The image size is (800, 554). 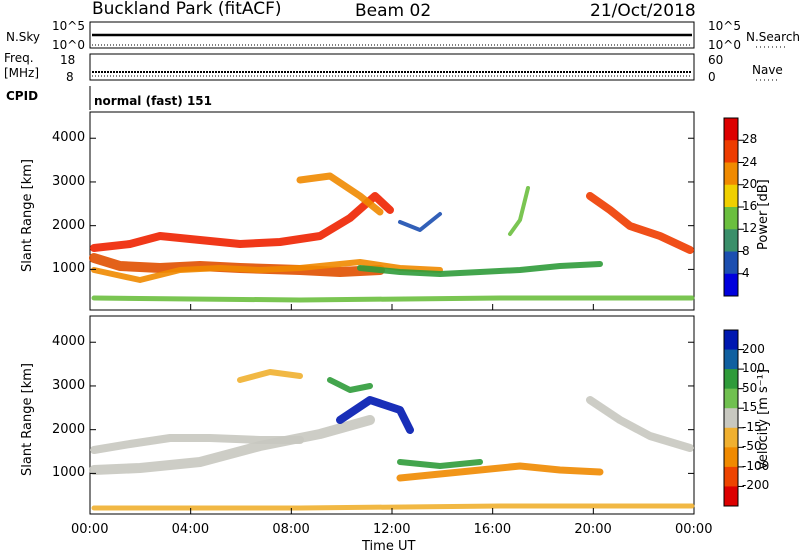 I want to click on x-tick-label-2: 08:00, so click(x=291, y=529).